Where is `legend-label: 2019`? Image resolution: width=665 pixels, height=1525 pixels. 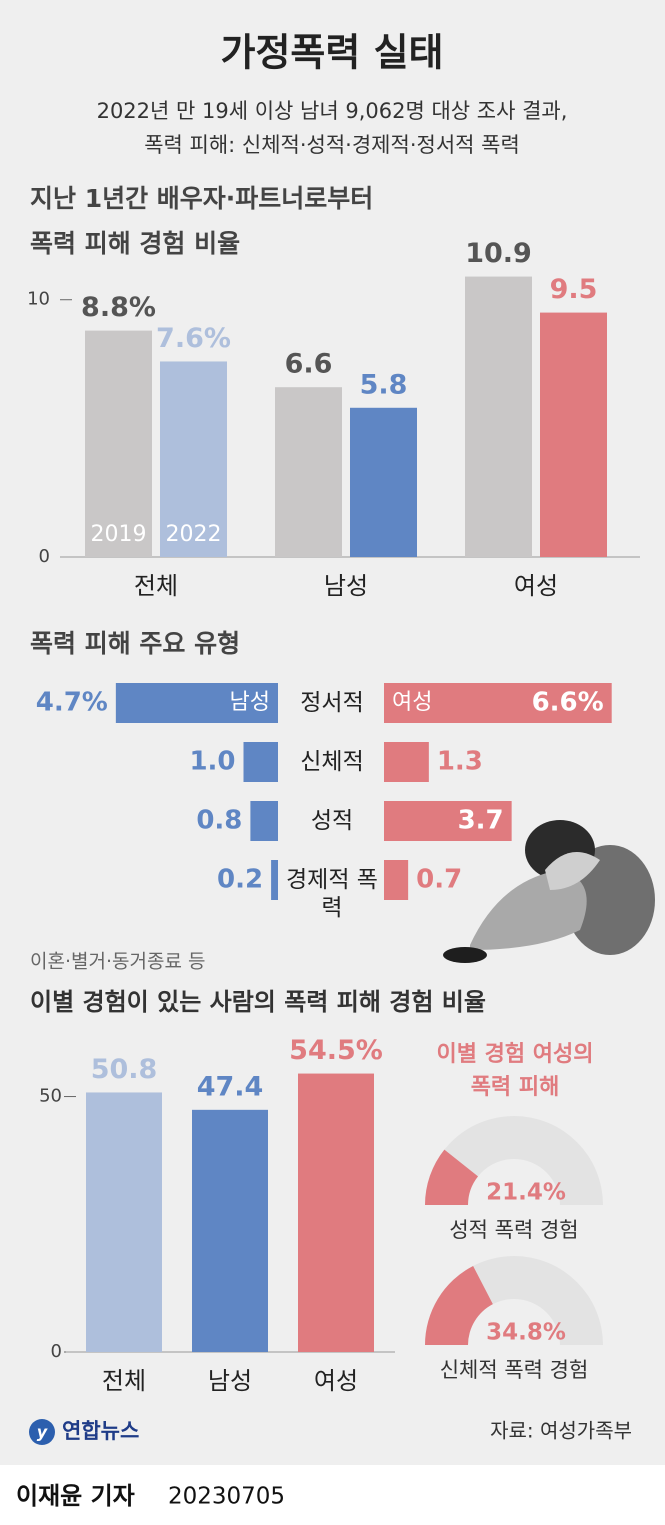
legend-label: 2019 is located at coordinates (119, 534).